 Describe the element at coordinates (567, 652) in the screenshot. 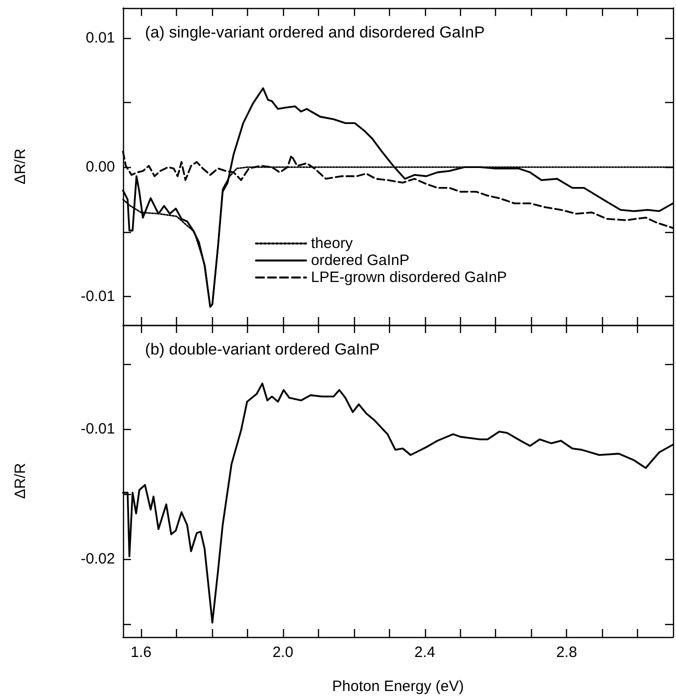

I see `x-tick-label: 2.8` at that location.